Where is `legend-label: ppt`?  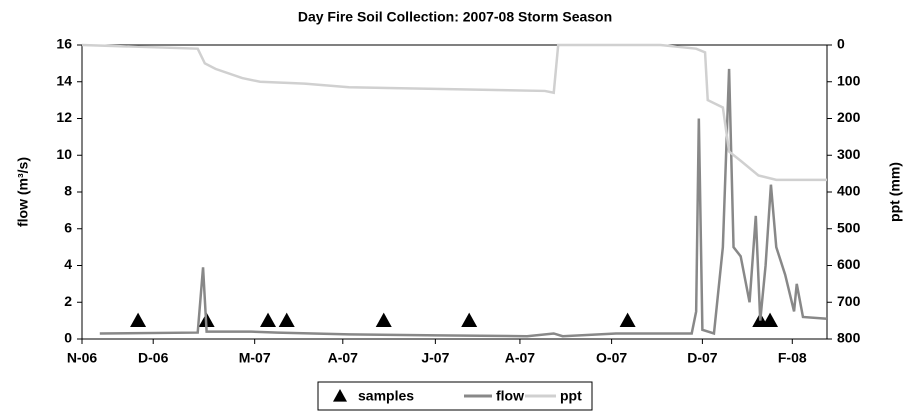 legend-label: ppt is located at coordinates (571, 396).